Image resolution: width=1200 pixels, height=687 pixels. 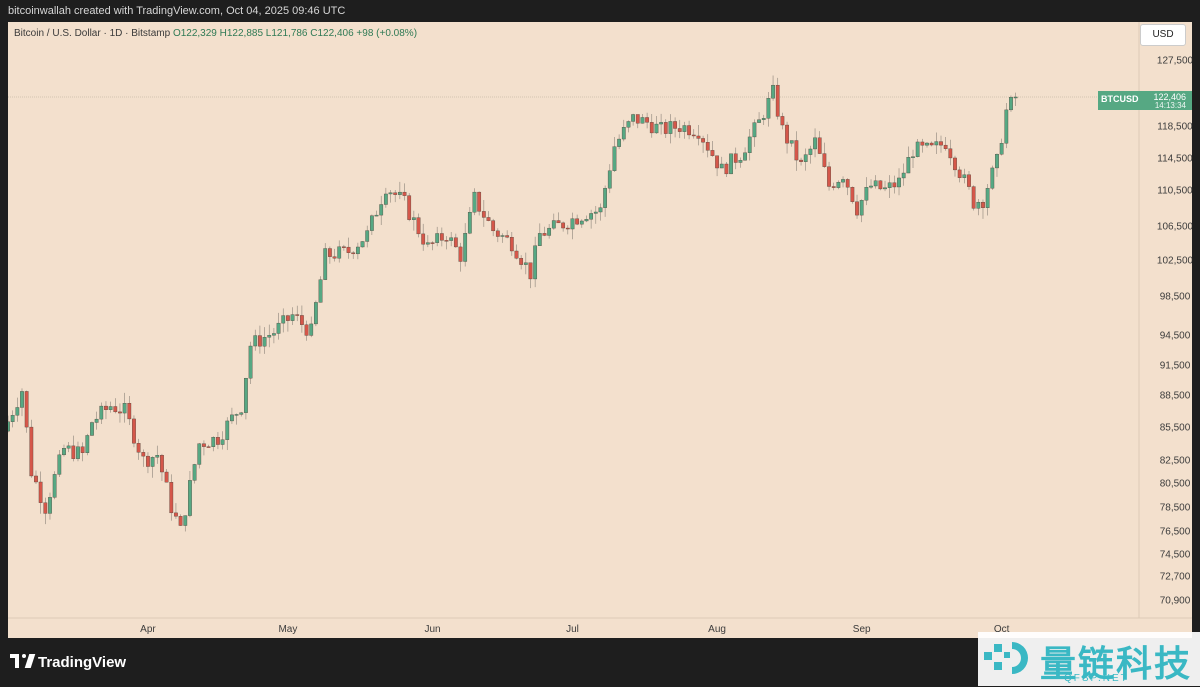 I want to click on time-tick-label: Apr, so click(x=148, y=629).